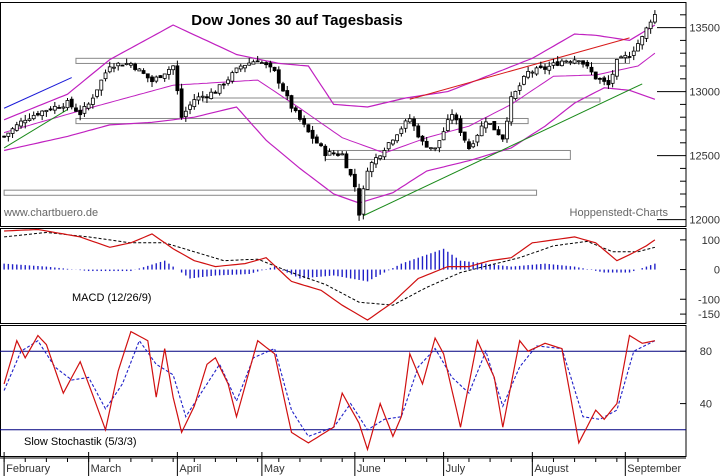 The height and width of the screenshot is (476, 723). What do you see at coordinates (704, 29) in the screenshot?
I see `price-y-tick-label: 13500` at bounding box center [704, 29].